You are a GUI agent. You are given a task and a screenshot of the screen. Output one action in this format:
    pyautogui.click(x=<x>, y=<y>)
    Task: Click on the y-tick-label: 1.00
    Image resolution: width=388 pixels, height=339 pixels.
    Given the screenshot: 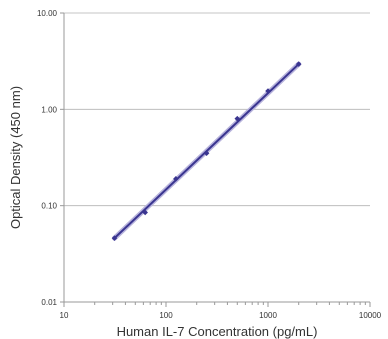 What is the action you would take?
    pyautogui.click(x=49, y=109)
    